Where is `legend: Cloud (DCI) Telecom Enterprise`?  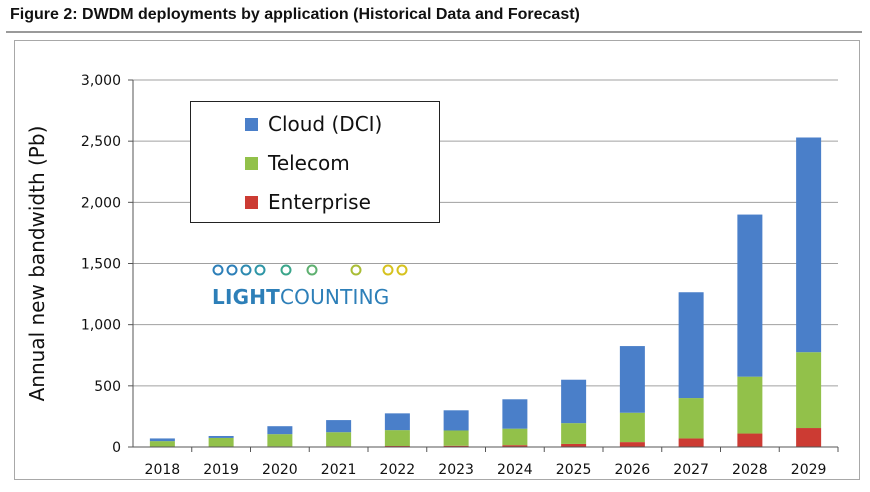
legend: Cloud (DCI) Telecom Enterprise is located at coordinates (315, 162).